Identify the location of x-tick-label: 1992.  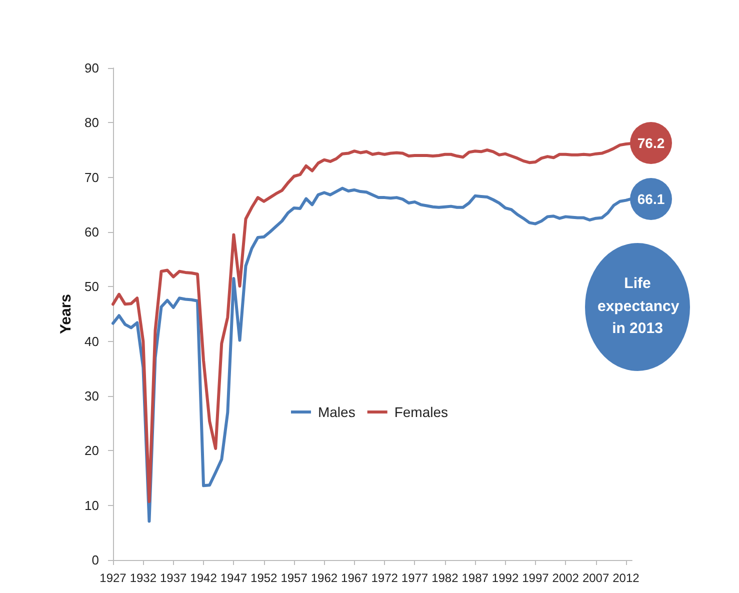
(505, 578).